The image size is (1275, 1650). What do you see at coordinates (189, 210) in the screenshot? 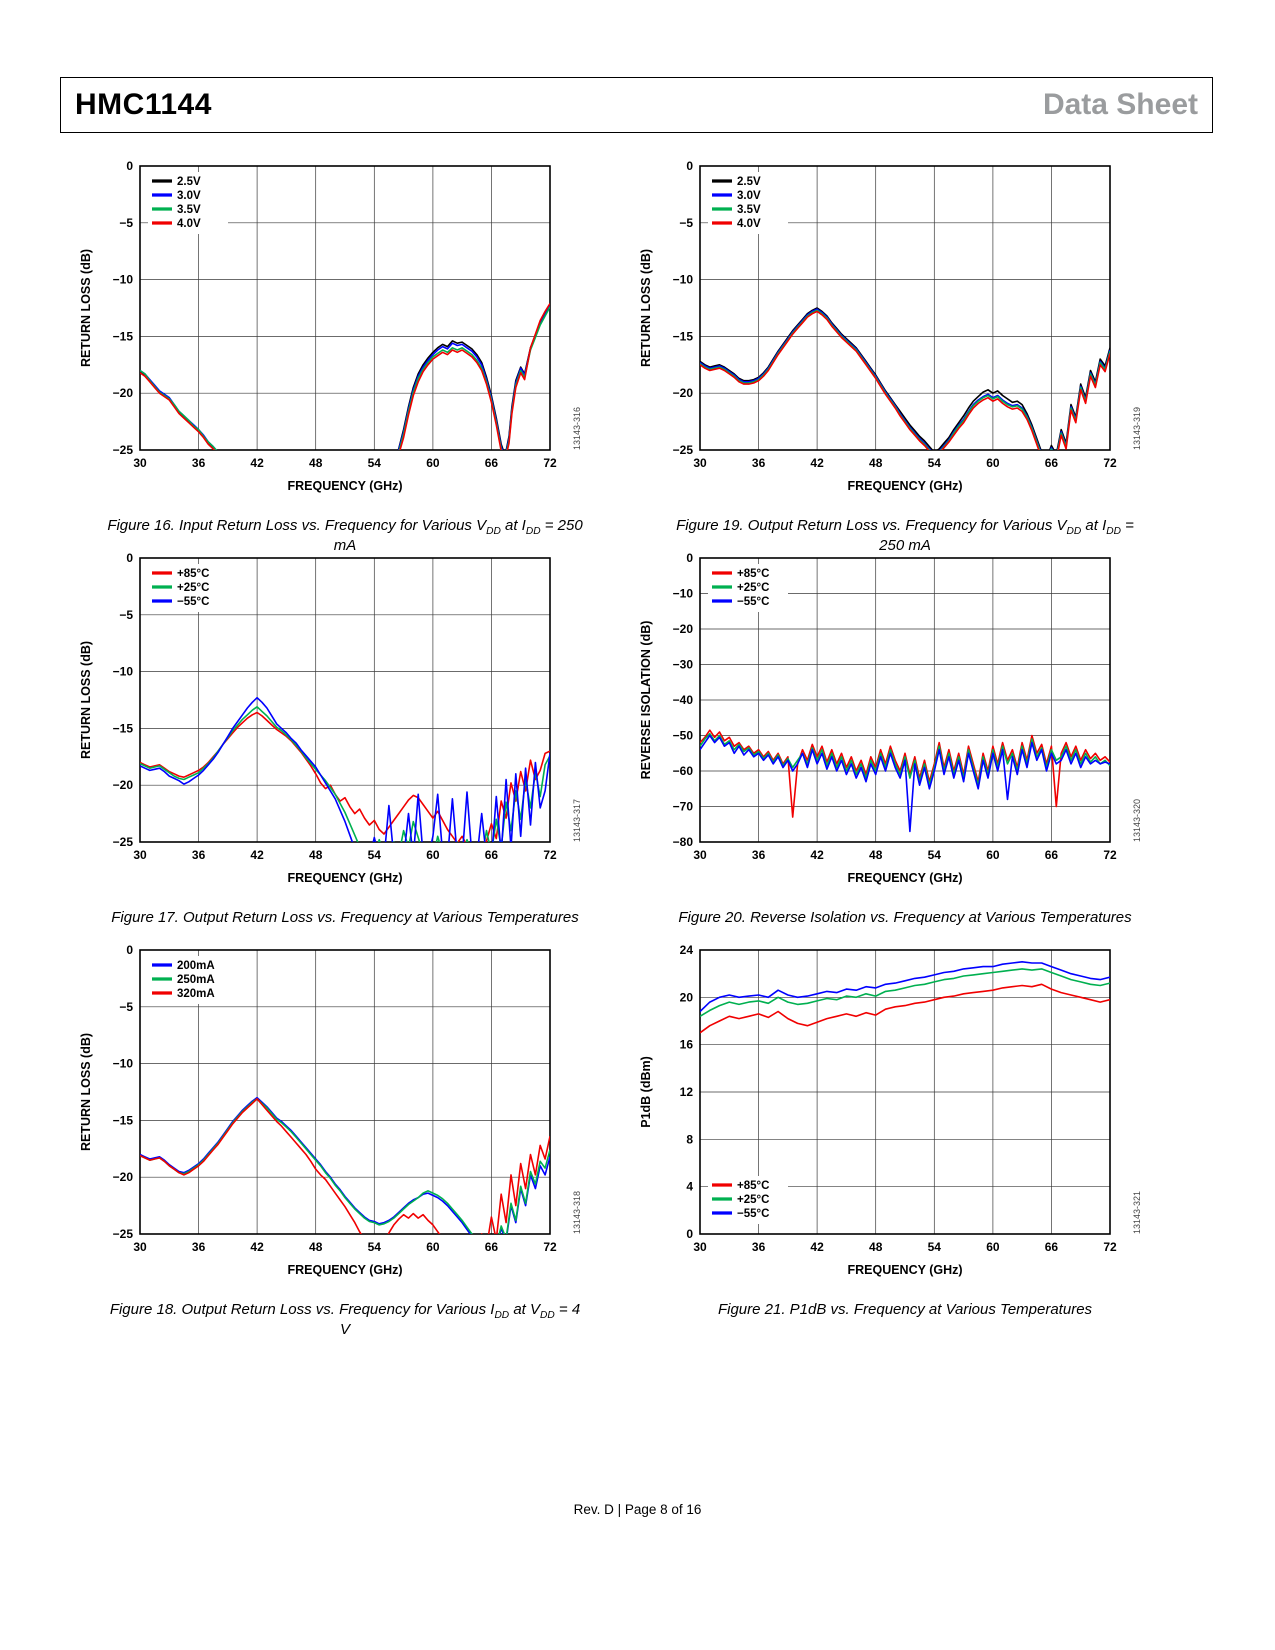
I see `svg-text: 3.5V` at bounding box center [189, 210].